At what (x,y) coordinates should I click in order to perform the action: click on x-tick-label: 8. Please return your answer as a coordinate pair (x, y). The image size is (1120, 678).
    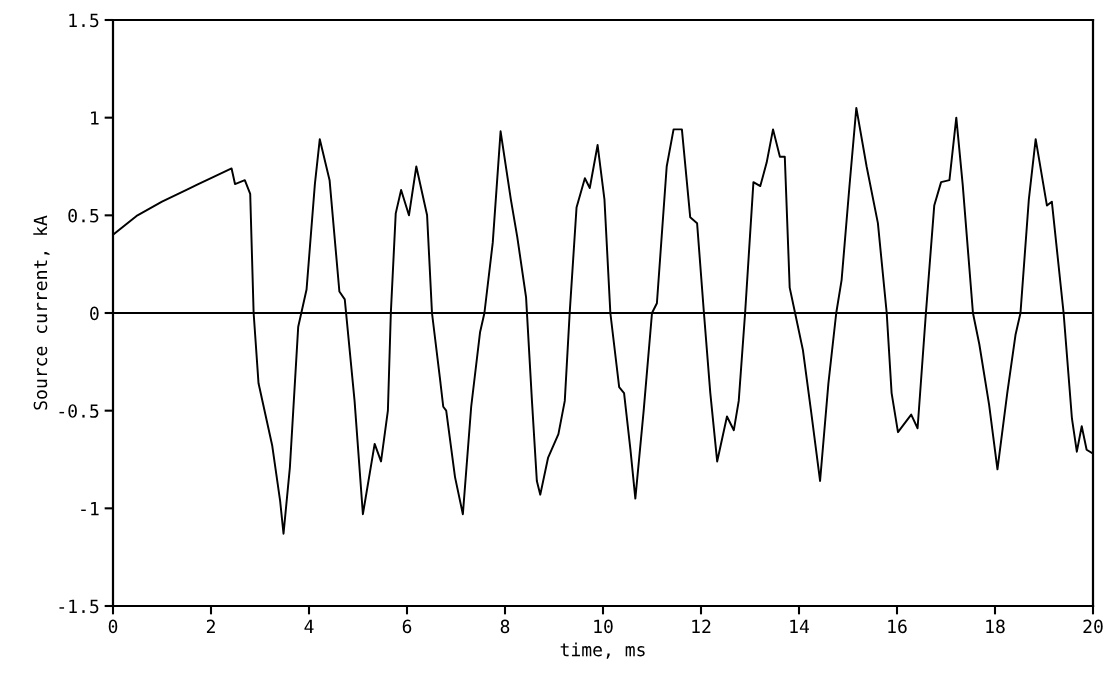
    Looking at the image, I should click on (505, 626).